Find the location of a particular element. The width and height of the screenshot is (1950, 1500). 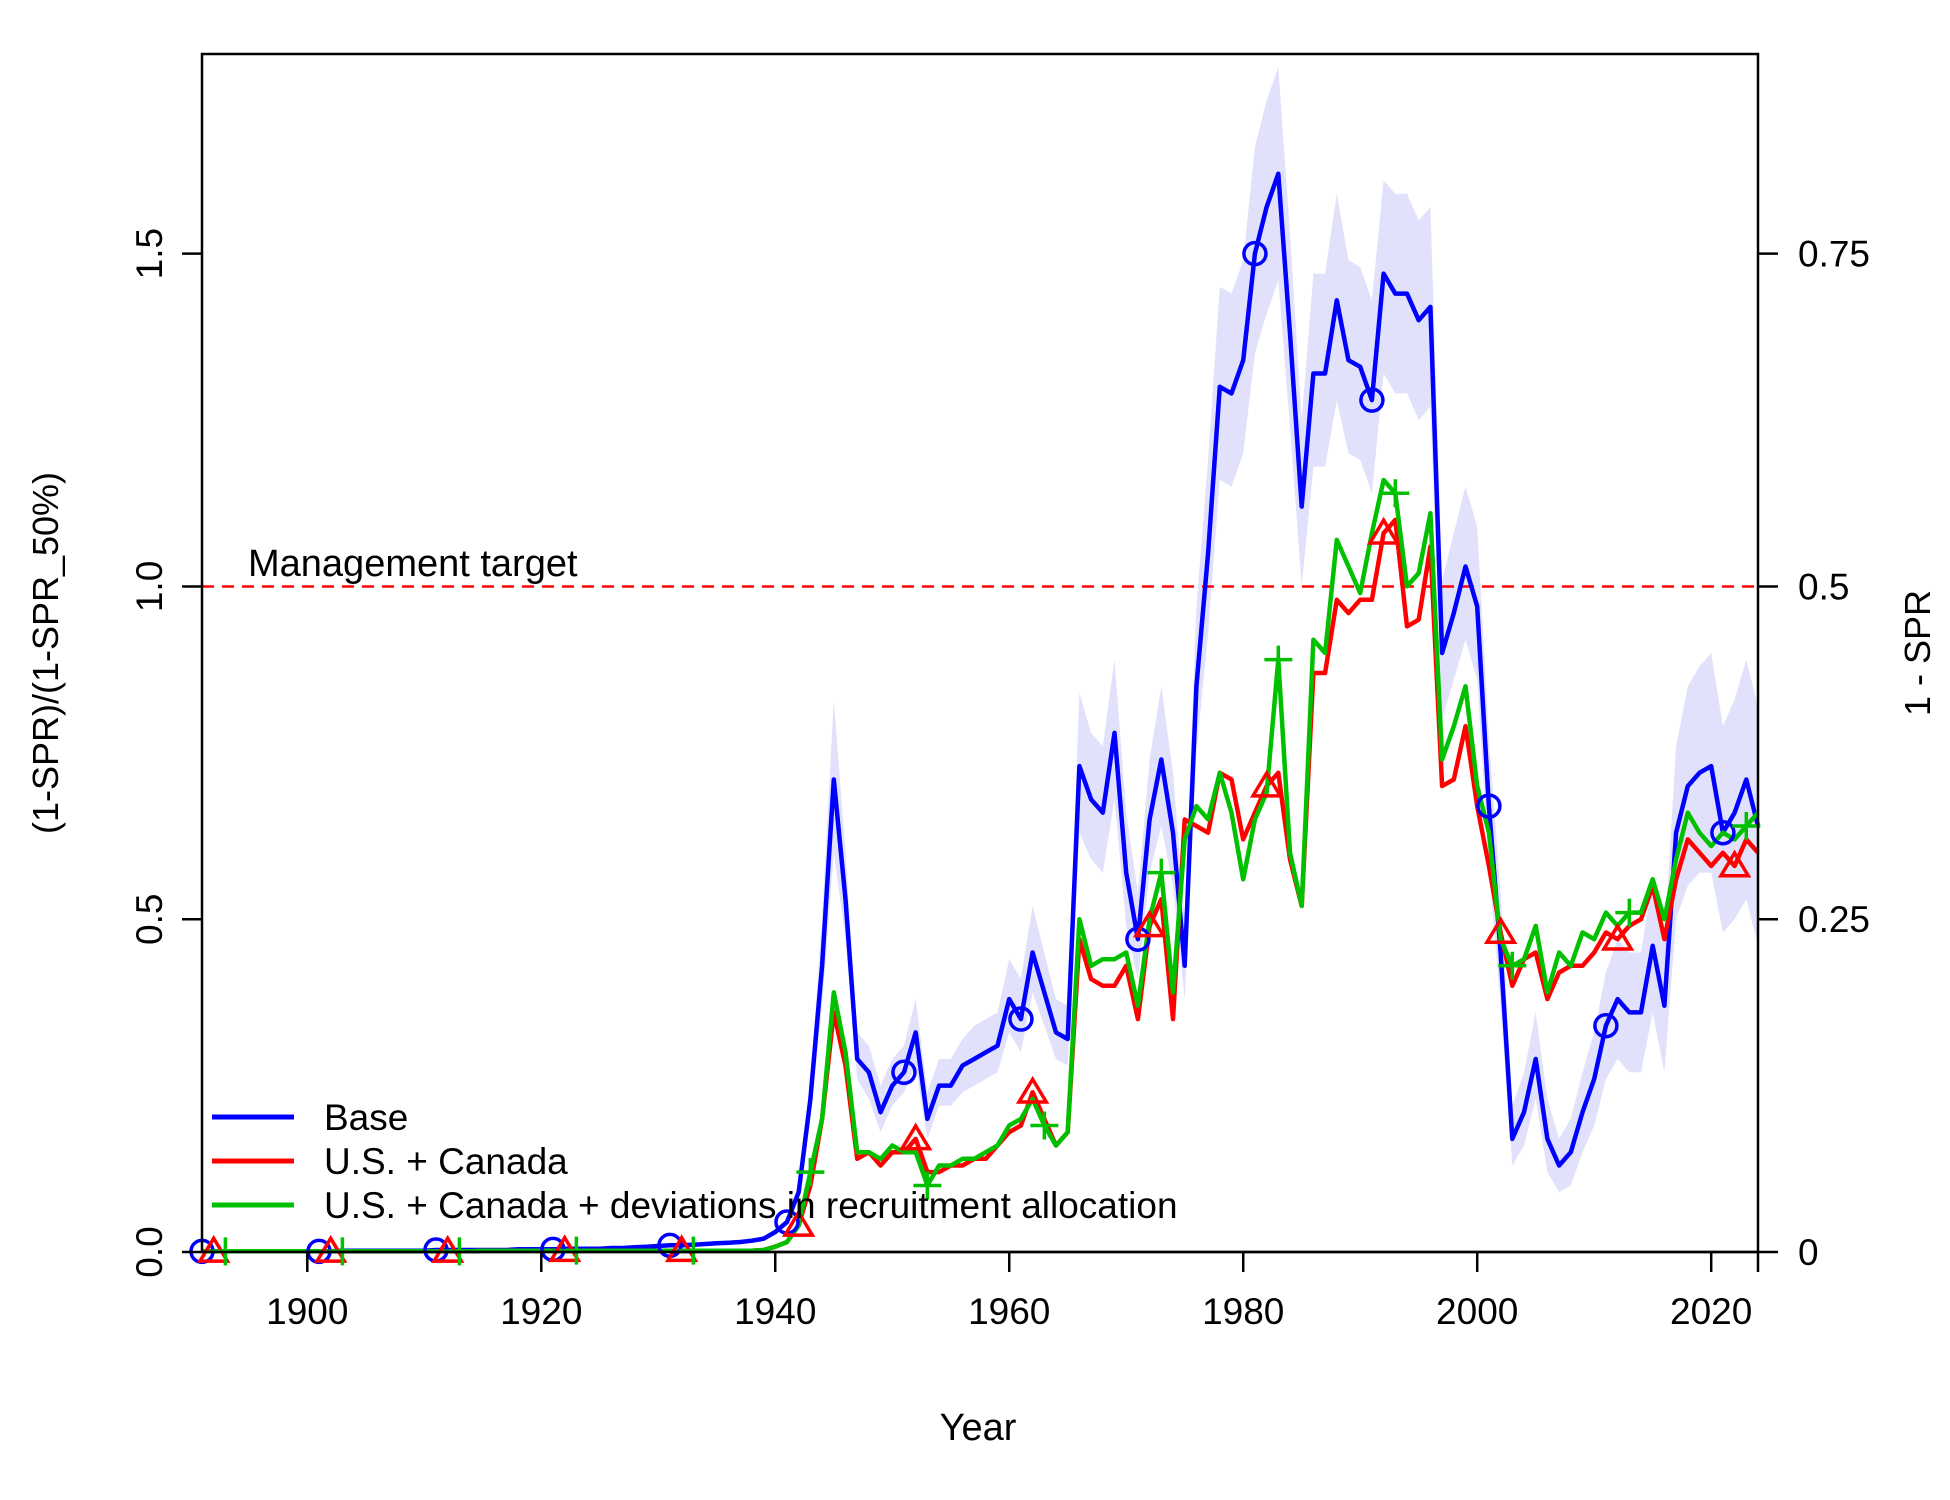

y2-tick-label: 0 is located at coordinates (1808, 1252).